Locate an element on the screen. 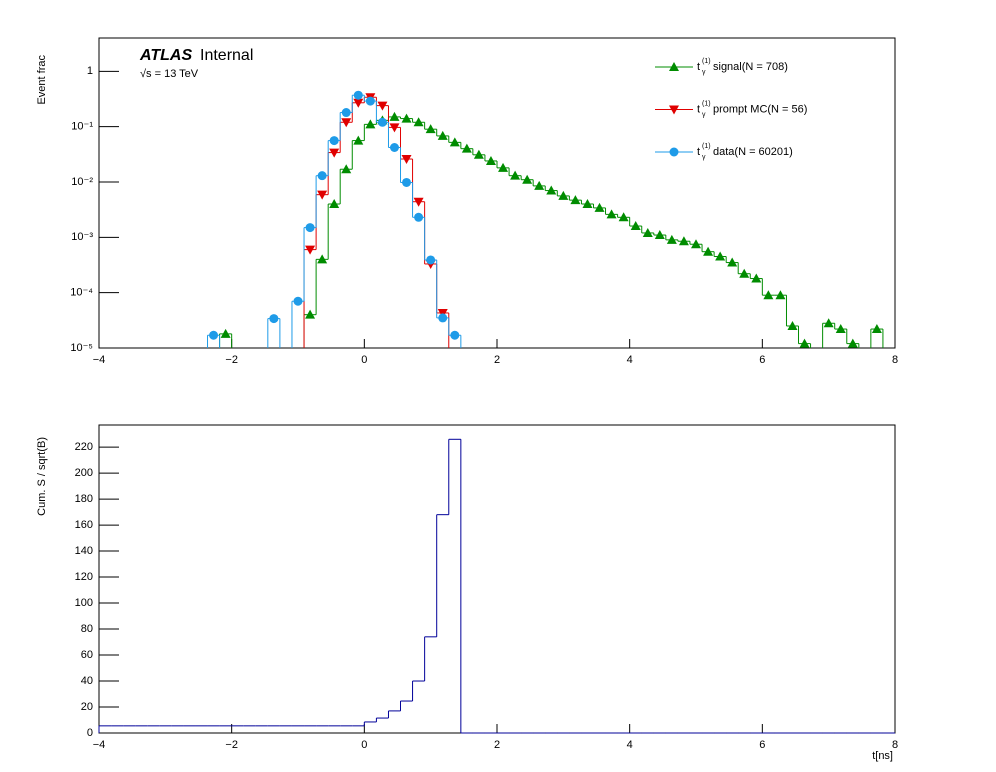 This screenshot has height=772, width=996. y-tick-label: 10⁻² is located at coordinates (82, 182).